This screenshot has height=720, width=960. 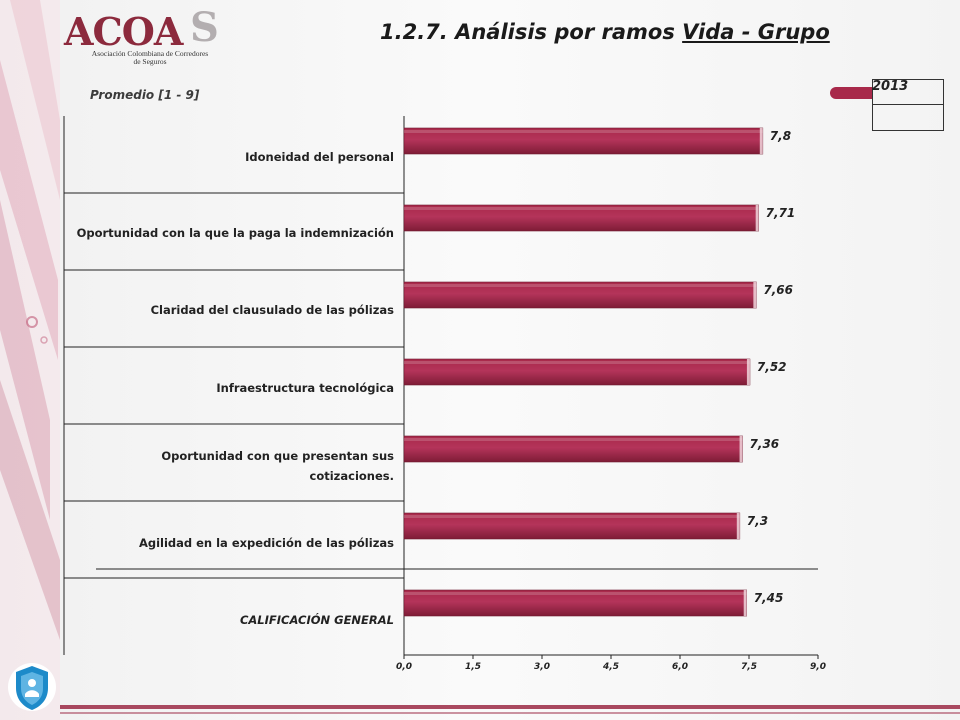 I want to click on category-label: CALIFICACIÓN GENERAL, so click(x=316, y=620).